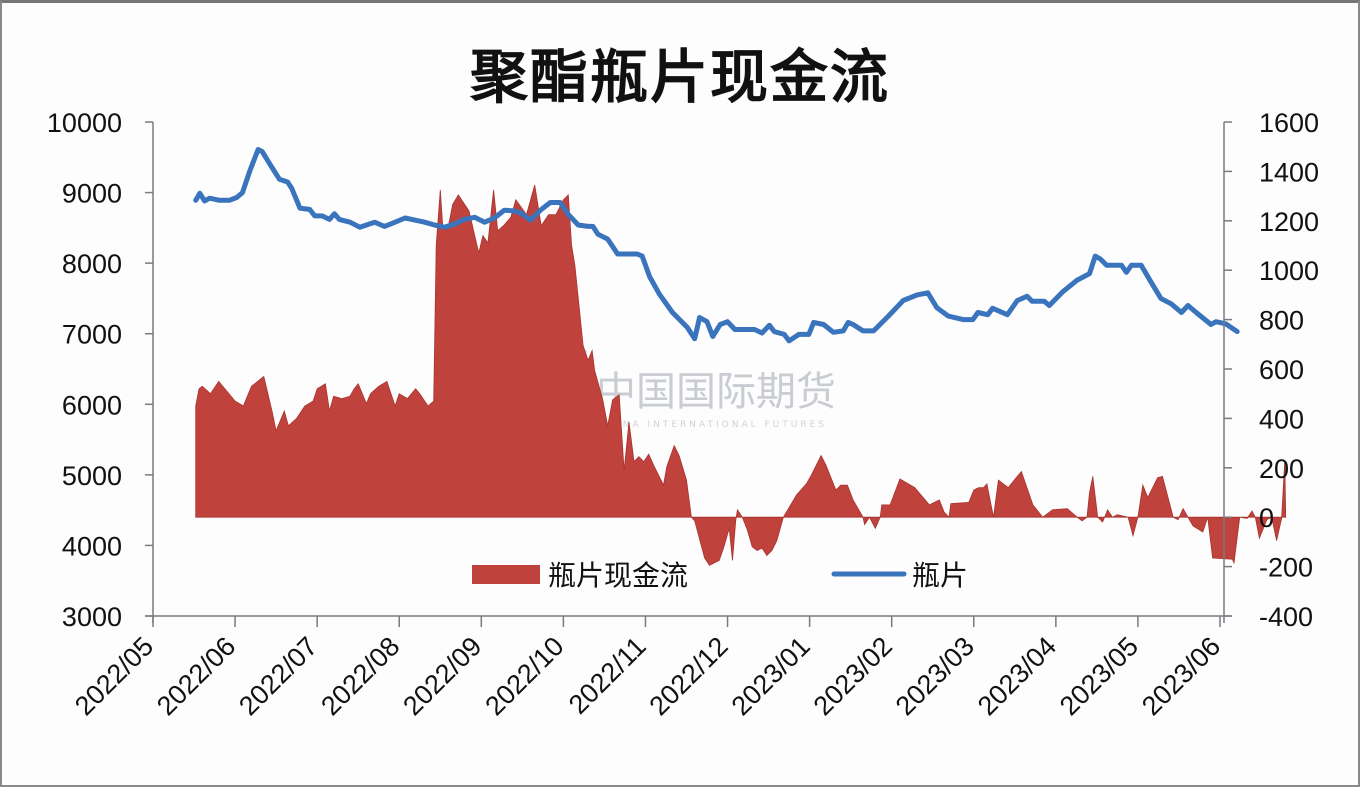  I want to click on x-axis-tick-label: 2023/03, so click(935, 676).